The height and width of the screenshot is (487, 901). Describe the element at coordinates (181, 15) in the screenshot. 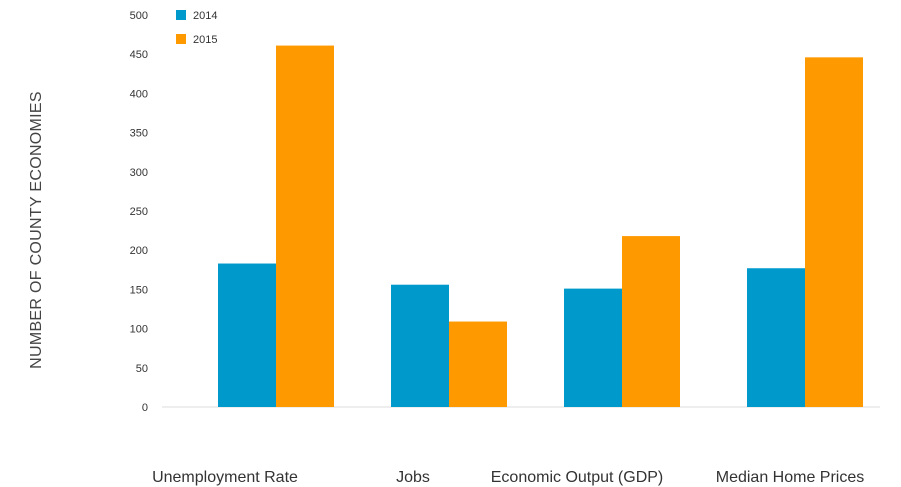

I see `legend-swatch-2014` at that location.